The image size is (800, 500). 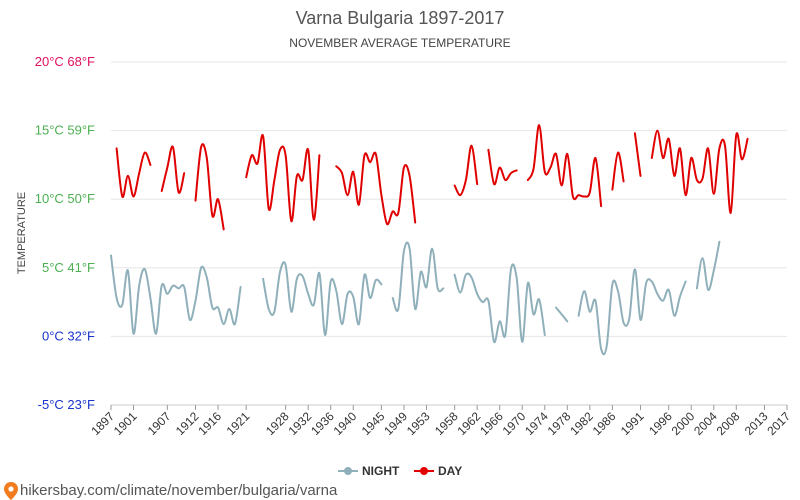 What do you see at coordinates (238, 423) in the screenshot?
I see `x-tick-label: 1921` at bounding box center [238, 423].